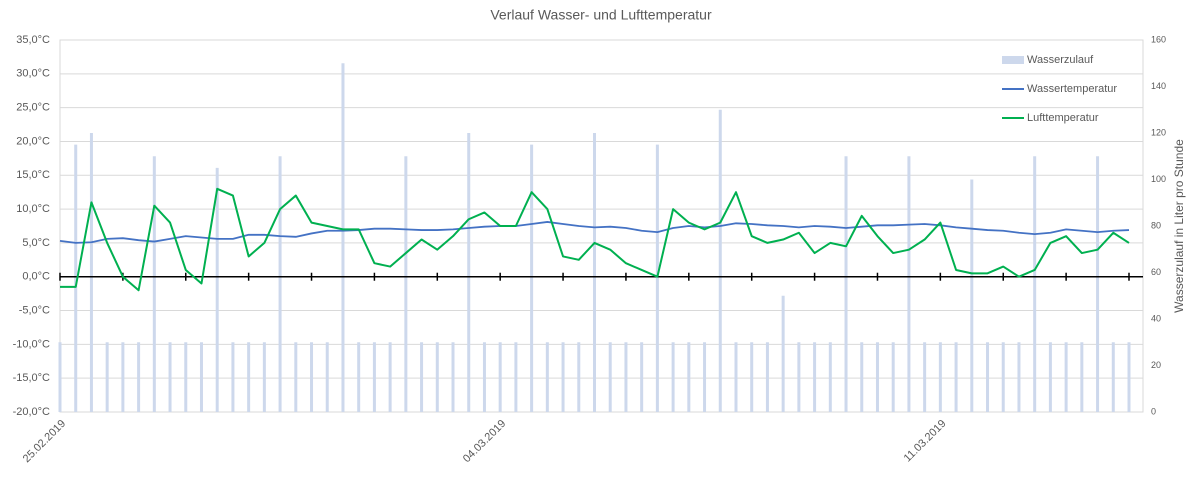 The image size is (1201, 483). What do you see at coordinates (1156, 272) in the screenshot?
I see `y2-tick-label: 60` at bounding box center [1156, 272].